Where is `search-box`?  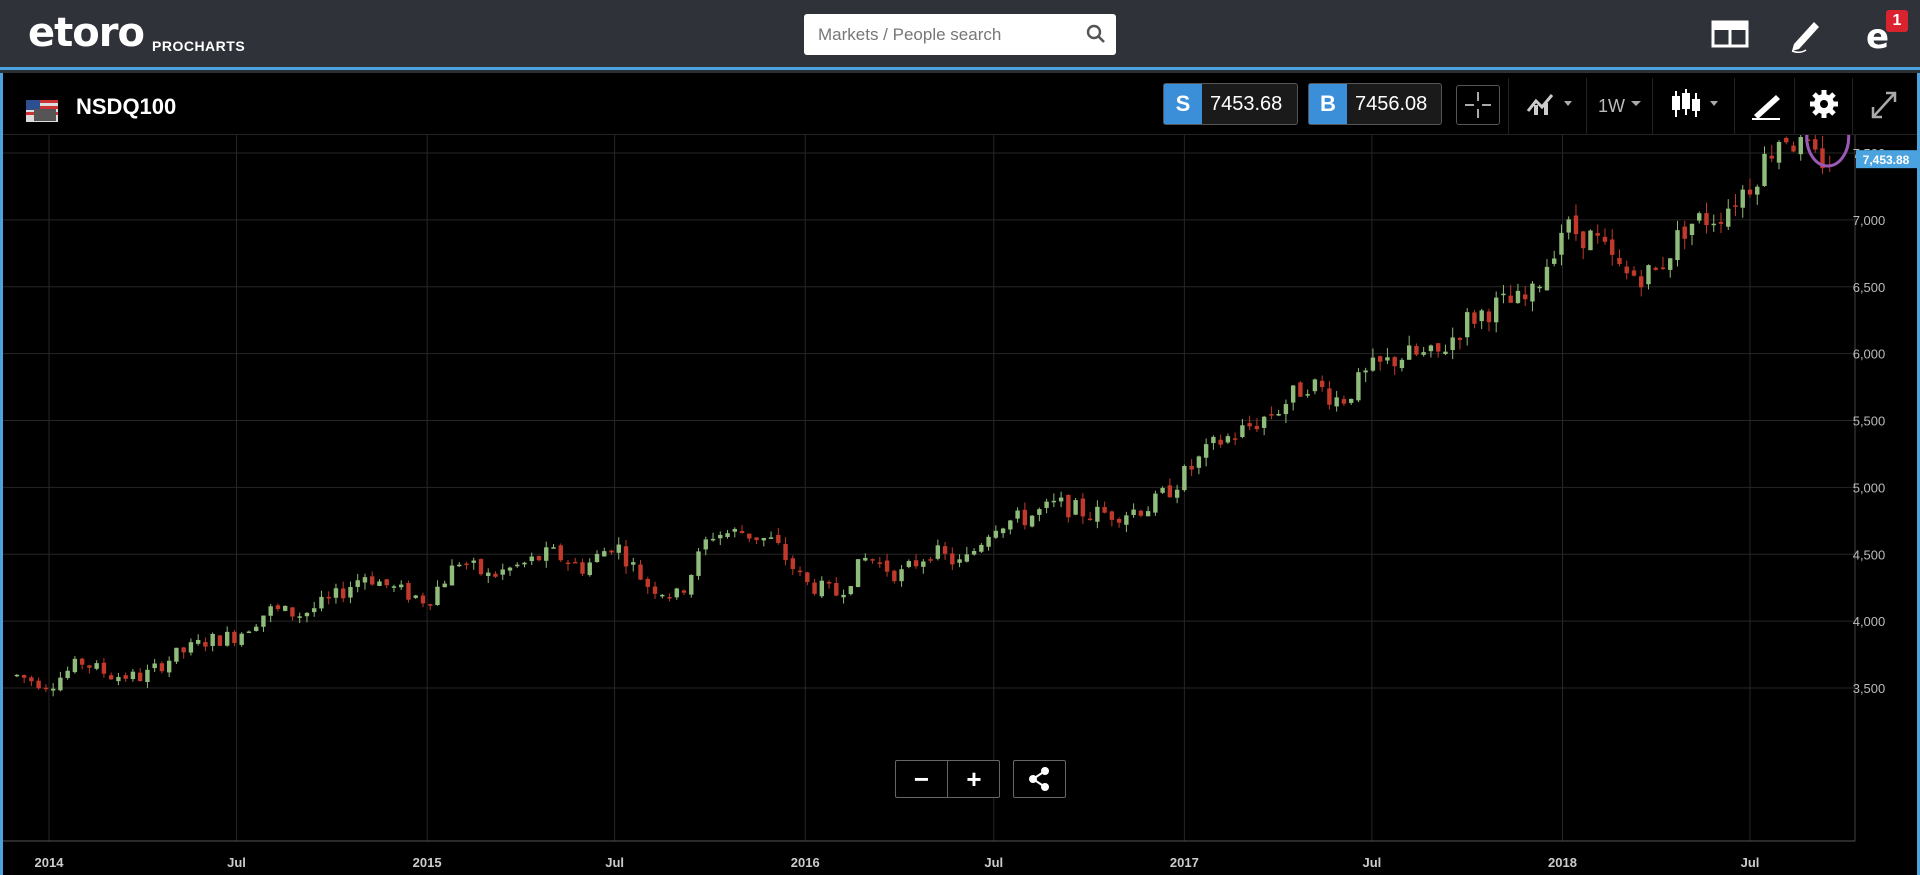 search-box is located at coordinates (960, 34).